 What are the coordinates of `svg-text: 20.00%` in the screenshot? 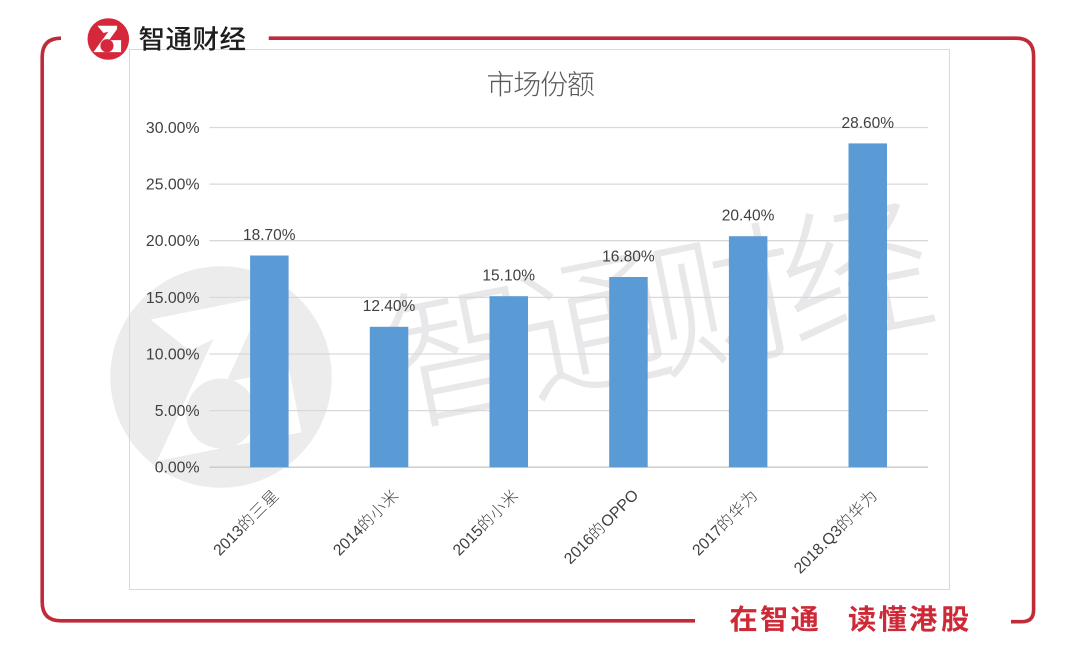 It's located at (173, 241).